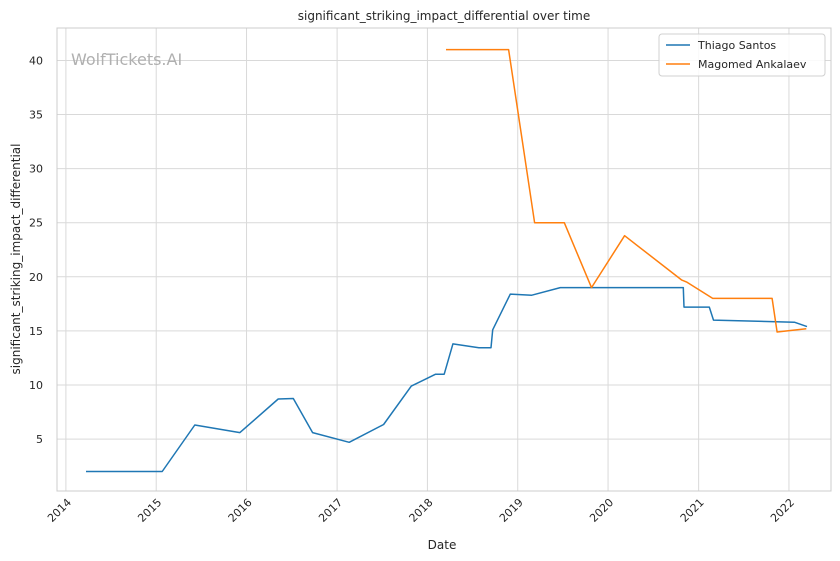 This screenshot has width=840, height=561. What do you see at coordinates (59, 510) in the screenshot?
I see `x-tick-label: 2014` at bounding box center [59, 510].